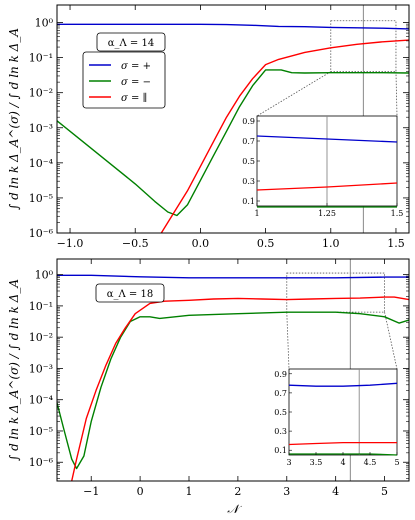 This screenshot has height=520, width=415. I want to click on x-tick-label: 2, so click(237, 491).